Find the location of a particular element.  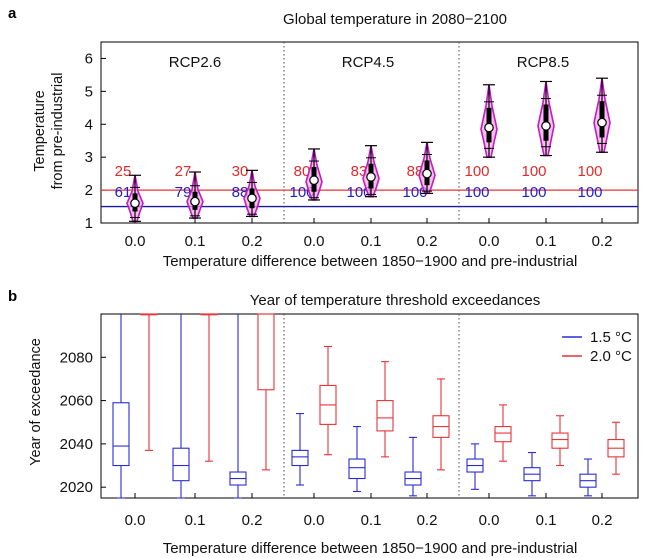

panel-a-pct-label-2c: 25 is located at coordinates (123, 171).